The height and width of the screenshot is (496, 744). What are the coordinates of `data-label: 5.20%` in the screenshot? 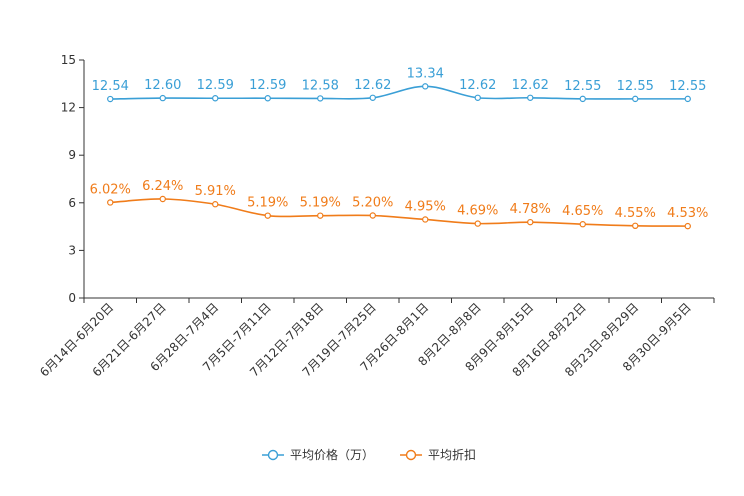 It's located at (372, 202).